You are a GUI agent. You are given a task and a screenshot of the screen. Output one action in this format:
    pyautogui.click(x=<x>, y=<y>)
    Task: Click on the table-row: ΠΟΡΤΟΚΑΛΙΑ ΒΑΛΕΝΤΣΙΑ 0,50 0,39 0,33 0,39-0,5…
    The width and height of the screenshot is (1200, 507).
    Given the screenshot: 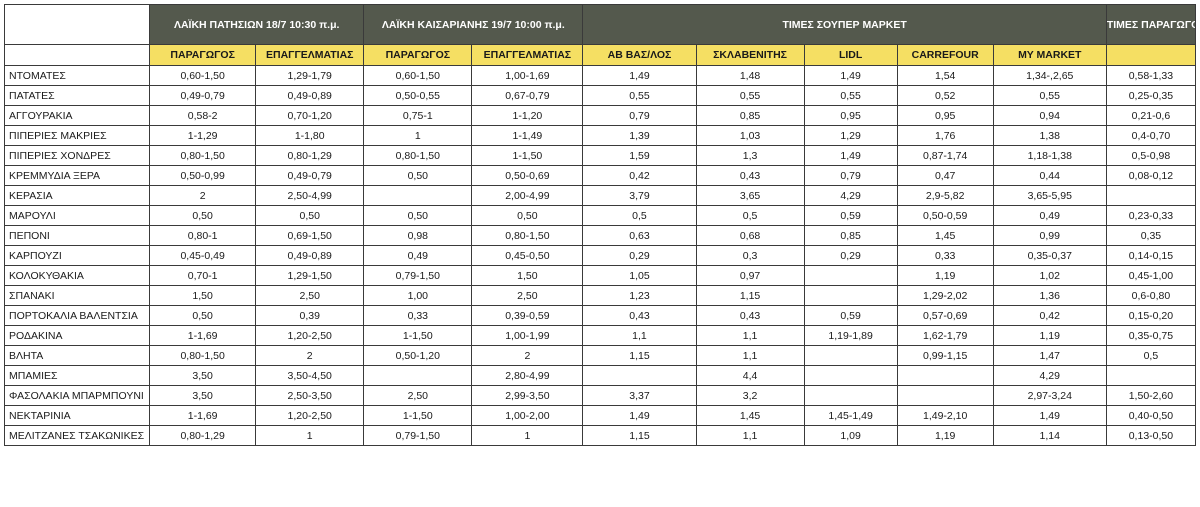 What is the action you would take?
    pyautogui.click(x=600, y=315)
    